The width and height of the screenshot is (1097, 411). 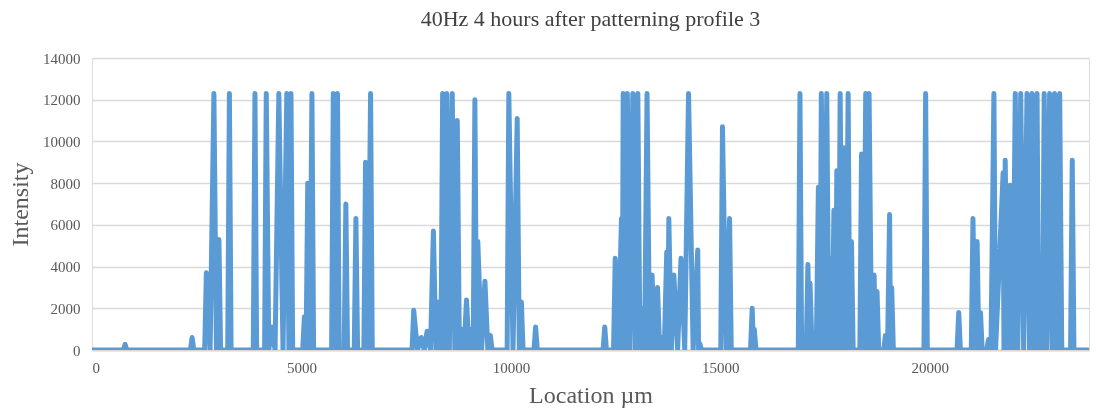 What do you see at coordinates (511, 367) in the screenshot?
I see `x-tick-label: 10000` at bounding box center [511, 367].